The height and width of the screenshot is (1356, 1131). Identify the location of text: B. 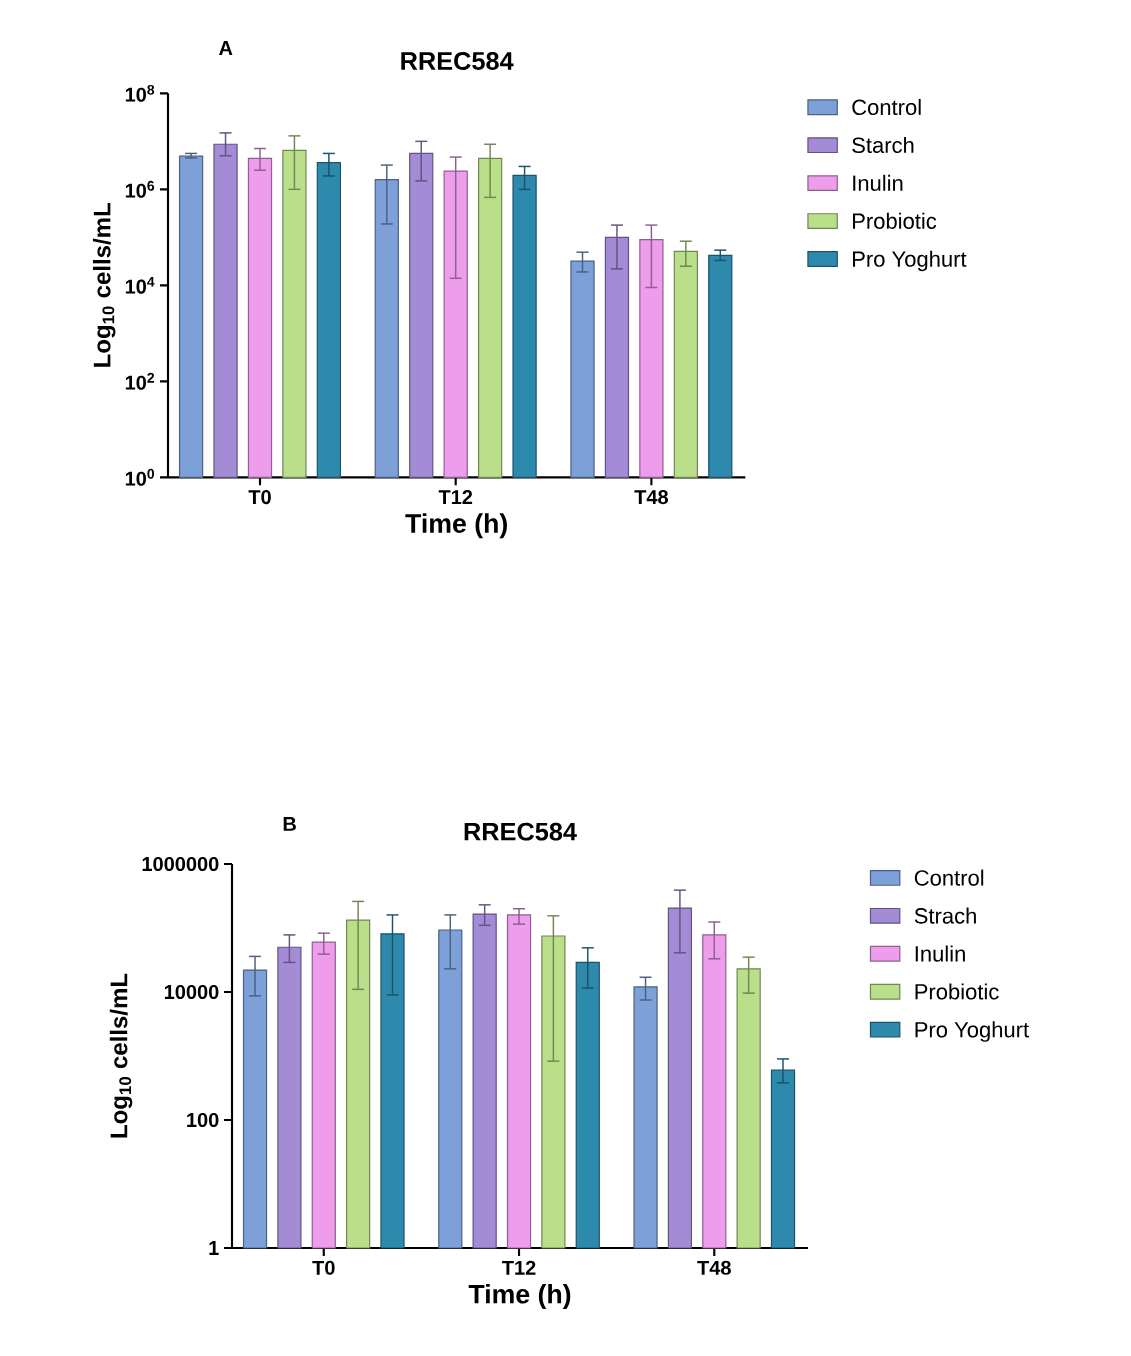
(290, 824).